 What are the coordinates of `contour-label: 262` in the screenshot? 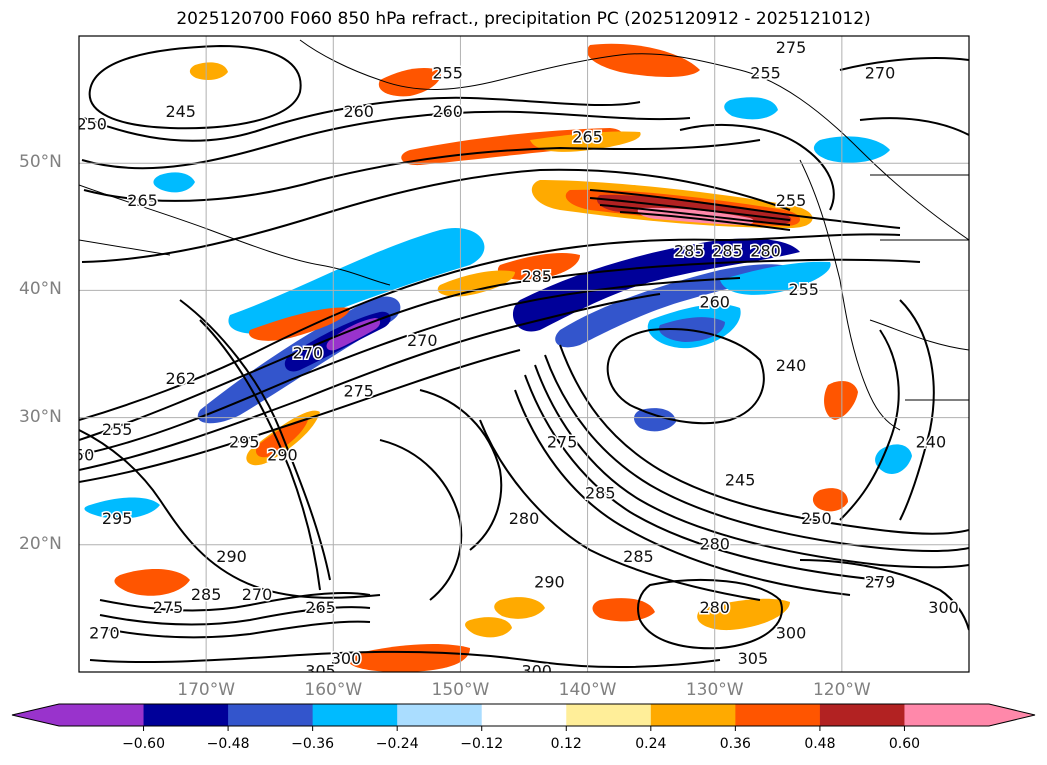 It's located at (180, 378).